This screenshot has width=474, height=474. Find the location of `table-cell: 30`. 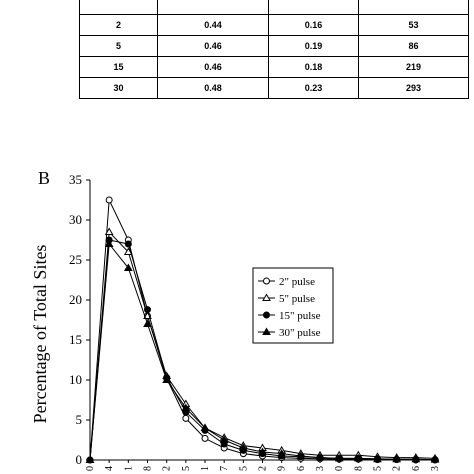

table-cell: 30 is located at coordinates (118, 88).